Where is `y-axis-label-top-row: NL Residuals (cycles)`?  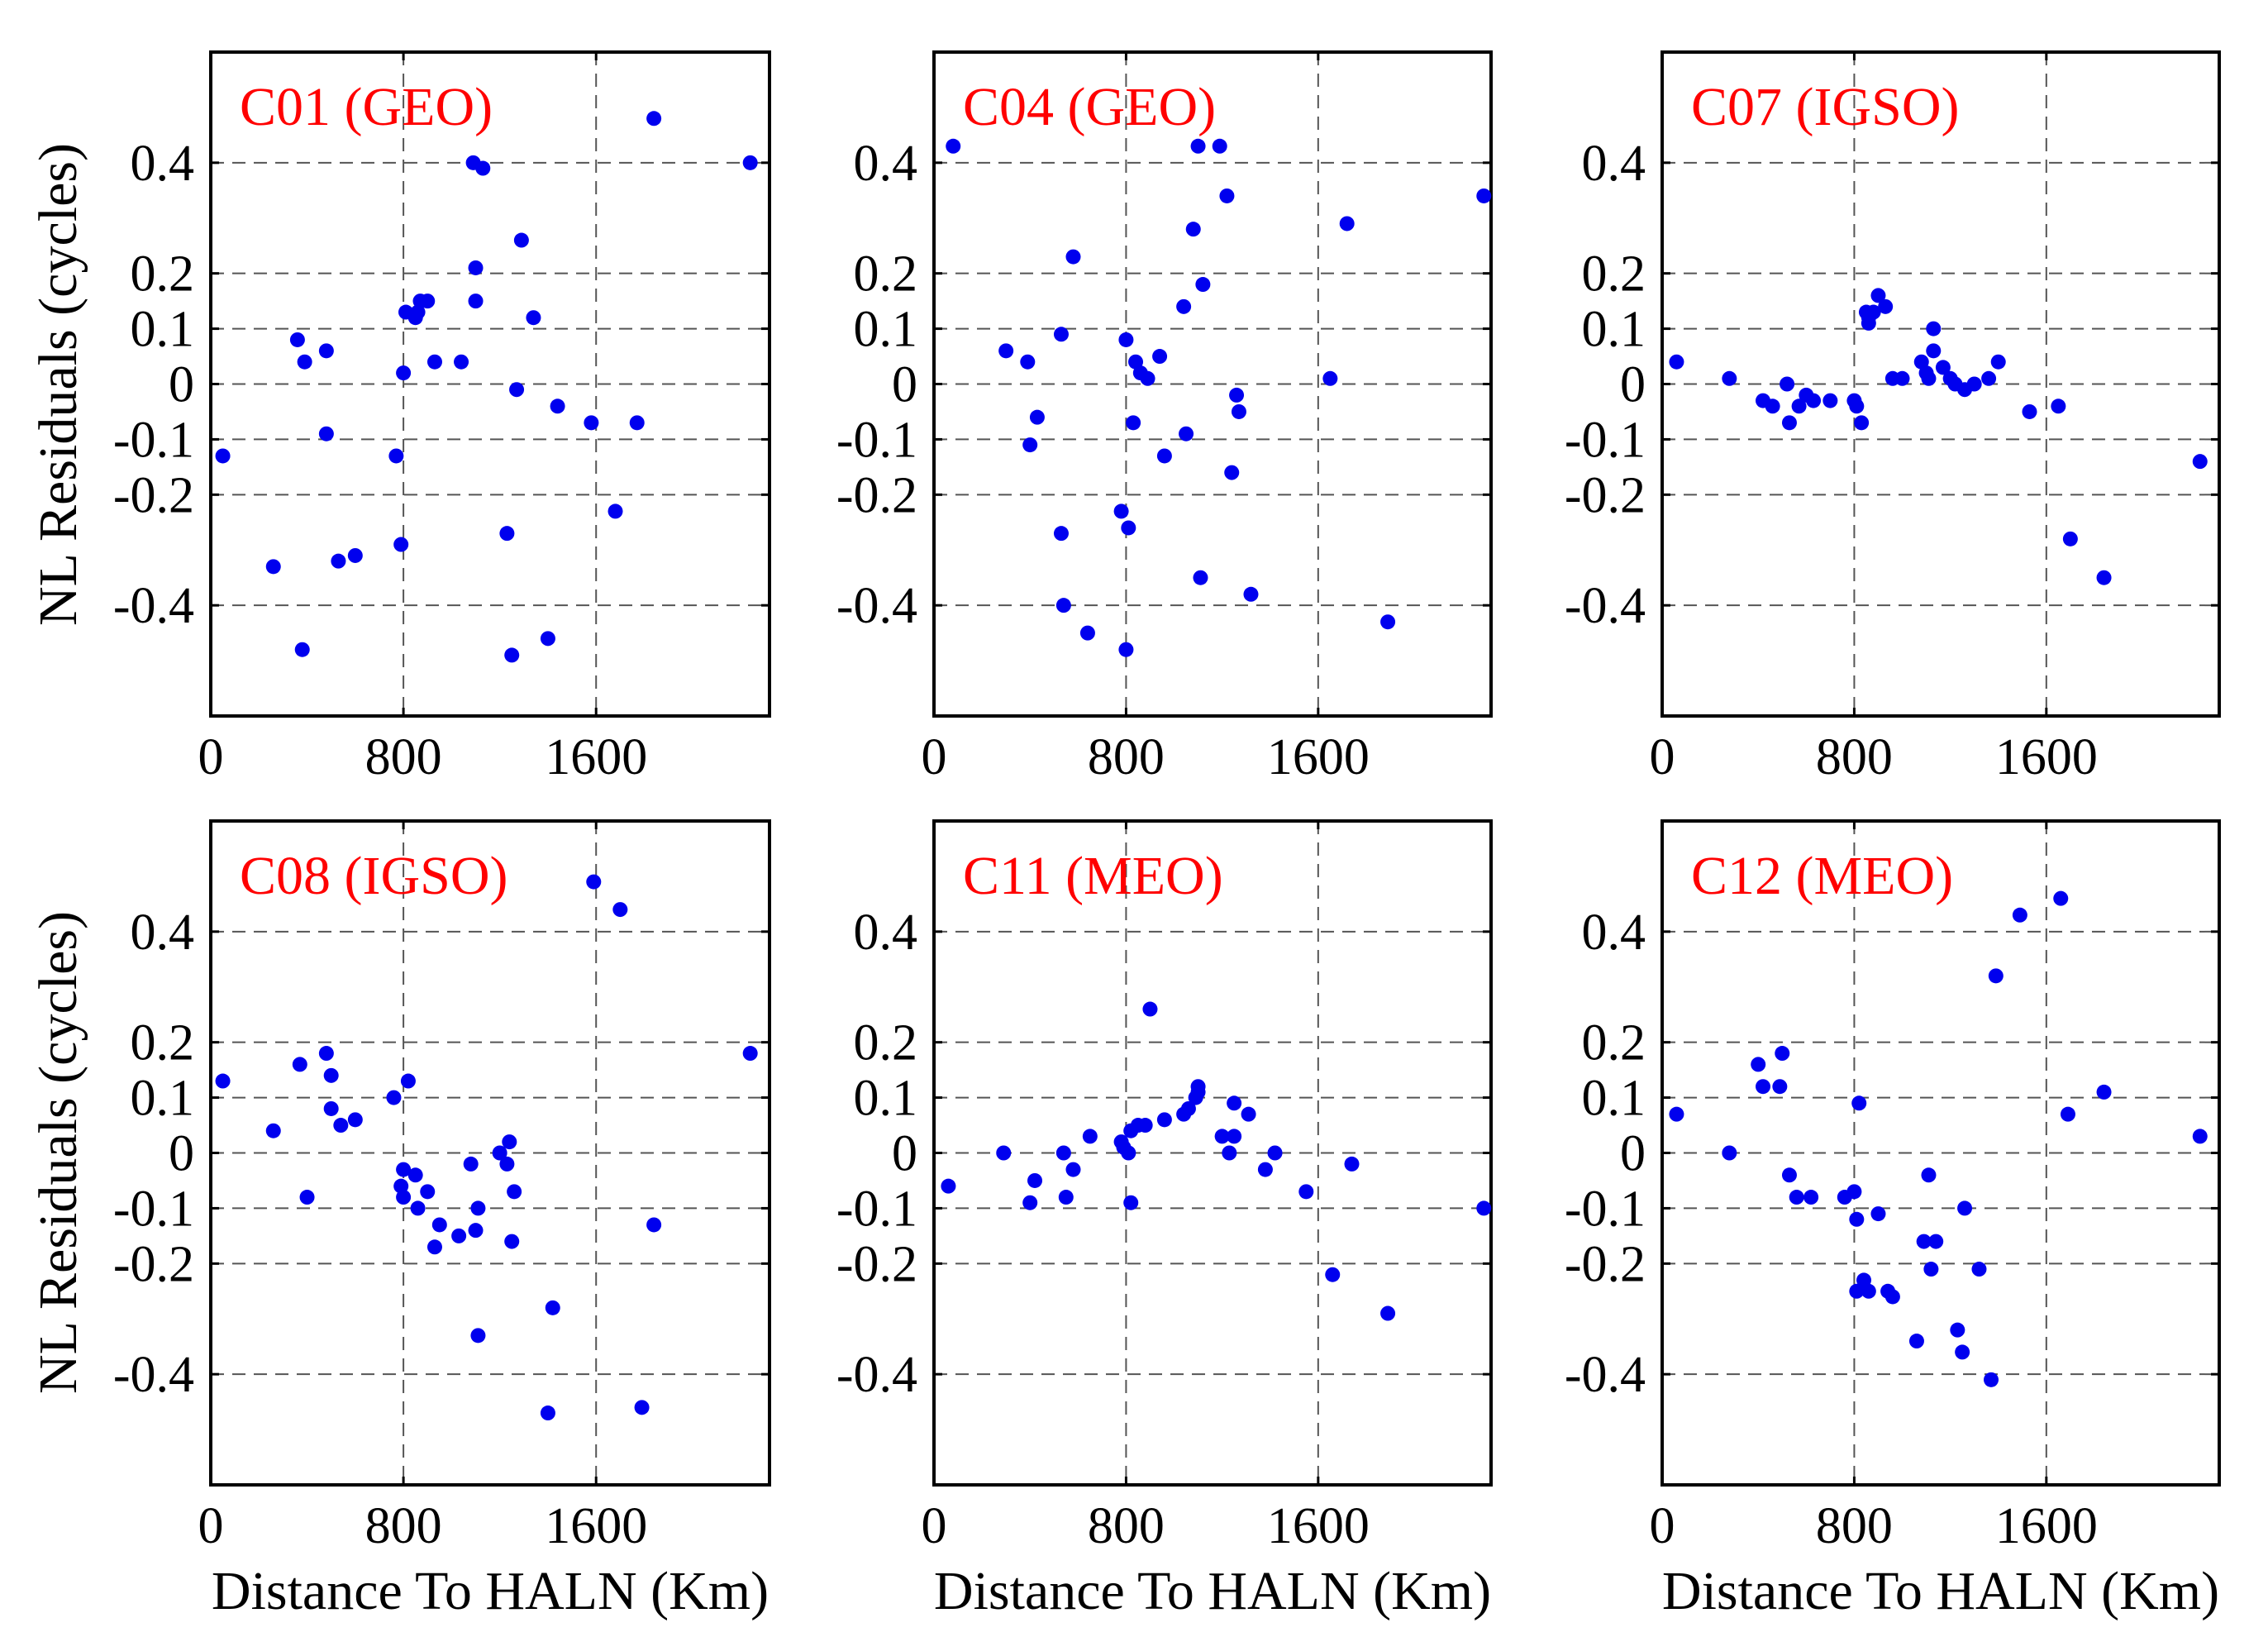
y-axis-label-top-row: NL Residuals (cycles) is located at coordinates (58, 384).